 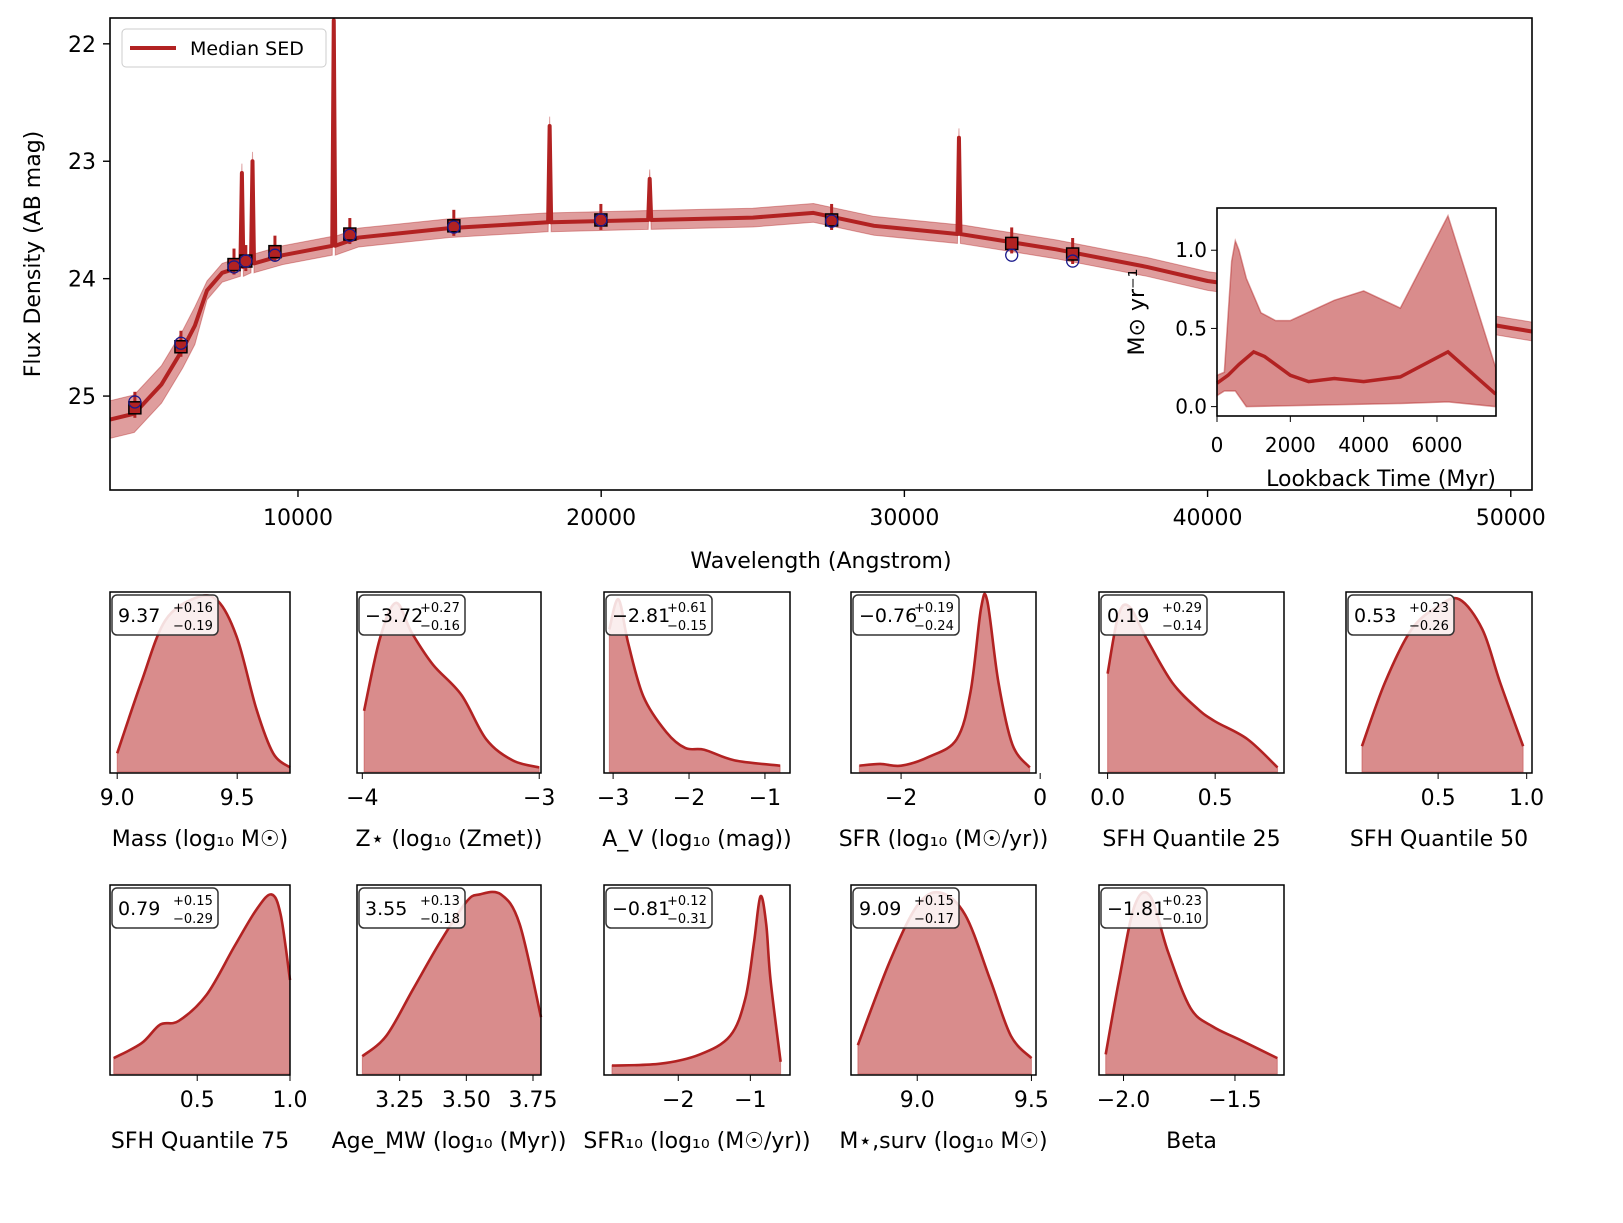 What do you see at coordinates (193, 626) in the screenshot?
I see `lower-error: −0.19` at bounding box center [193, 626].